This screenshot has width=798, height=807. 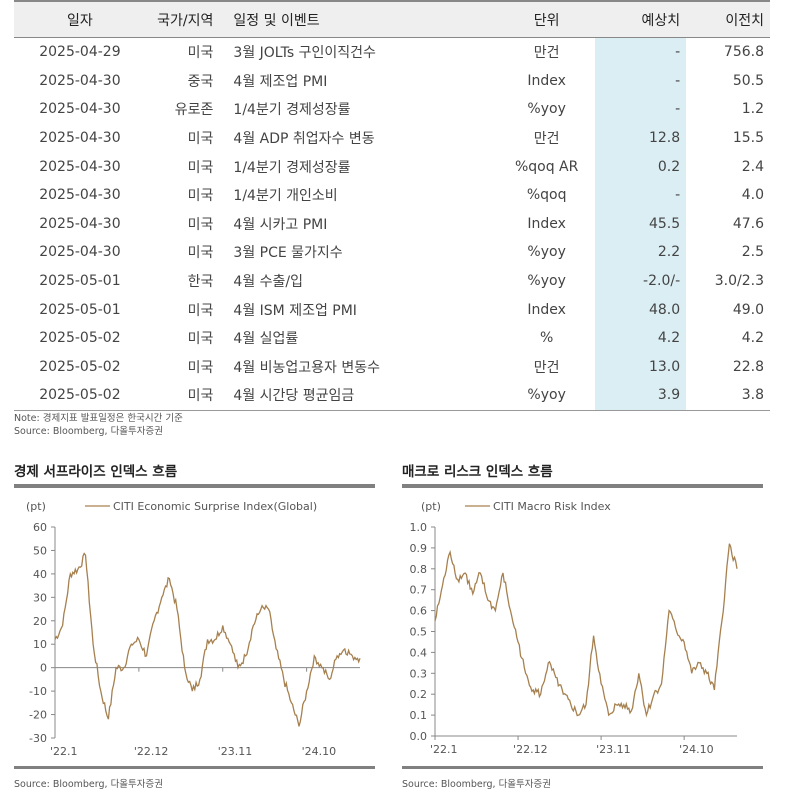 What do you see at coordinates (392, 224) in the screenshot?
I see `table-row: 2025-04-30 미국 4월 시카고 PMI Index 45.5 47.6` at bounding box center [392, 224].